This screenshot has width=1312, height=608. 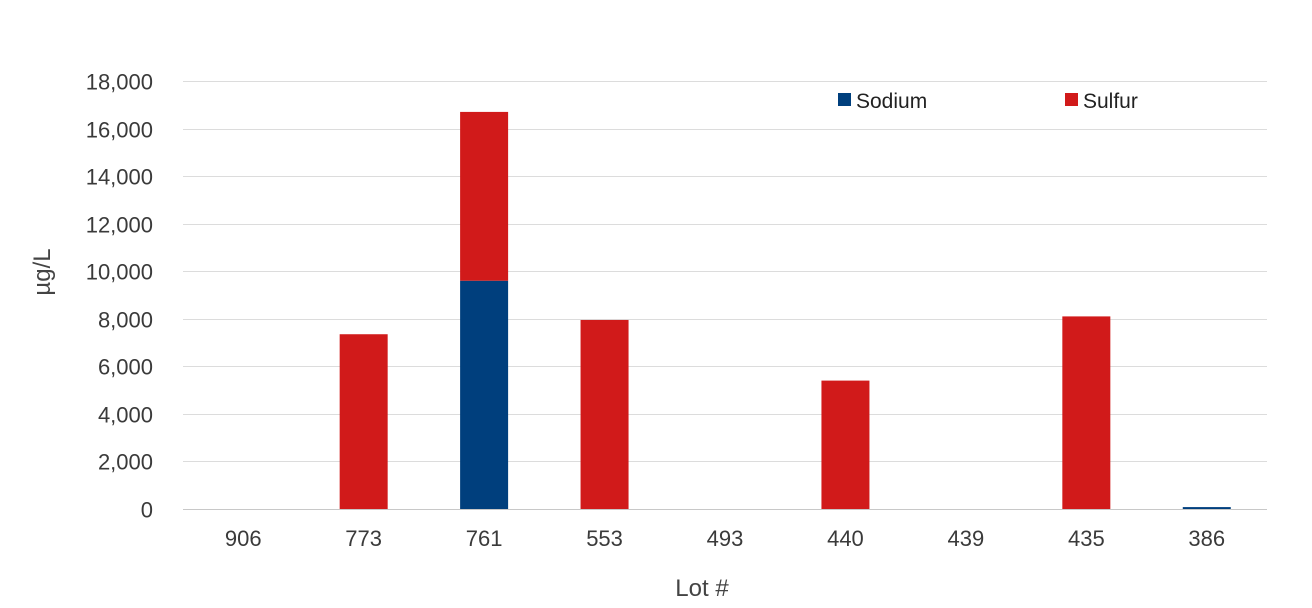 I want to click on legend-swatch-sodium, so click(x=844, y=99).